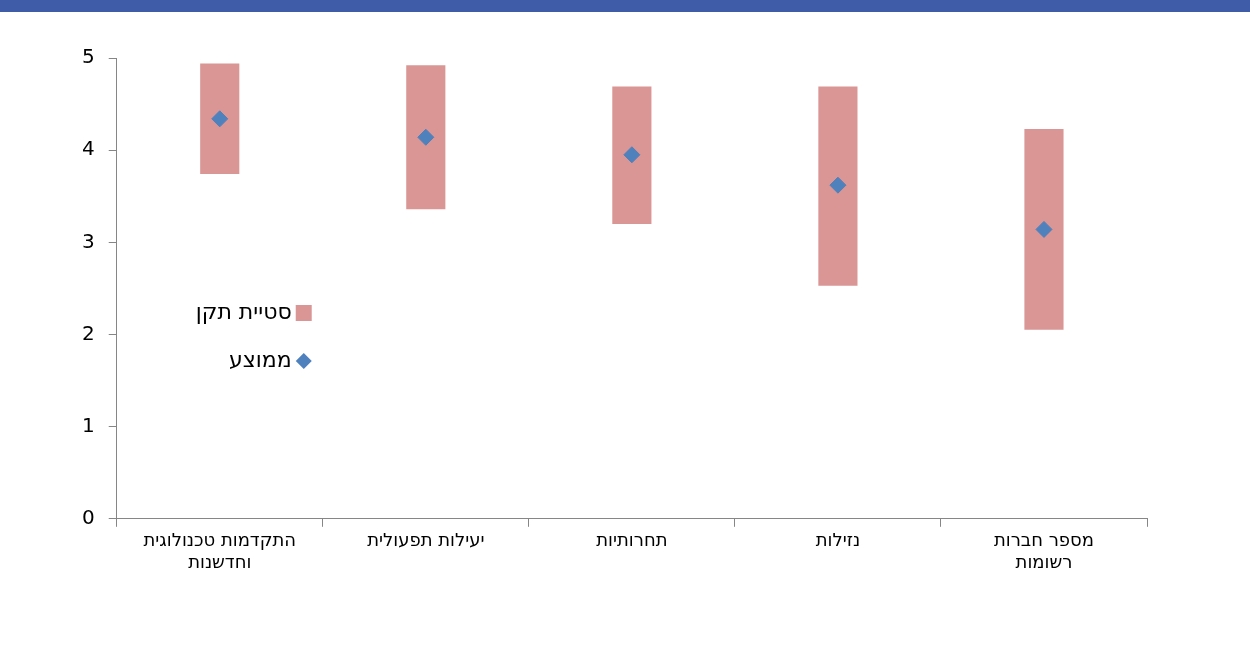 The height and width of the screenshot is (647, 1250). Describe the element at coordinates (426, 540) in the screenshot. I see `x-tick-label: יעילות תפעולית` at that location.